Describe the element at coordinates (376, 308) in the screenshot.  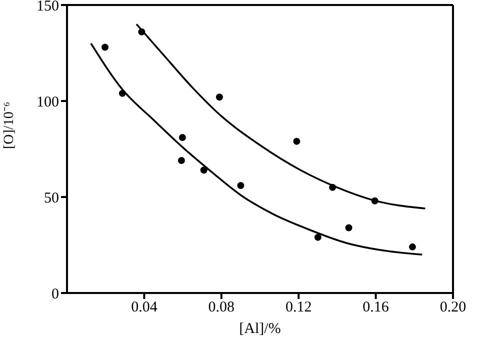
I see `x-tick-label: 0.16` at that location.